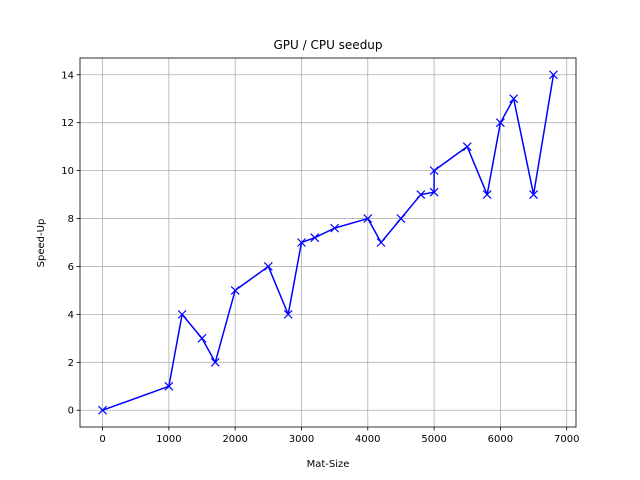 The image size is (640, 480). Describe the element at coordinates (67, 171) in the screenshot. I see `y-tick-label: 10` at that location.